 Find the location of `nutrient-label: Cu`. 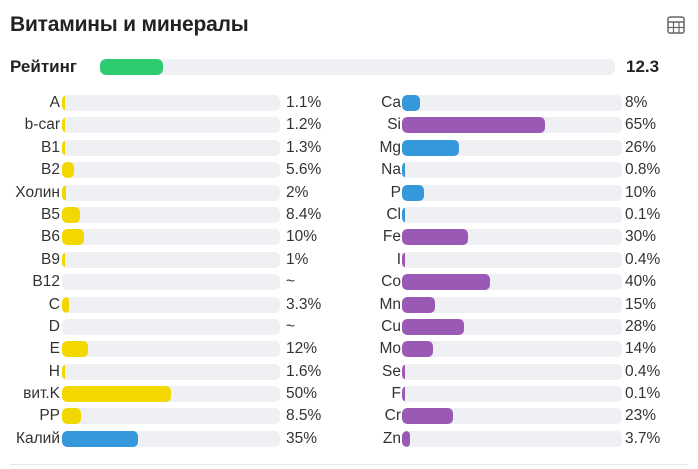

nutrient-label: Cu is located at coordinates (391, 326).